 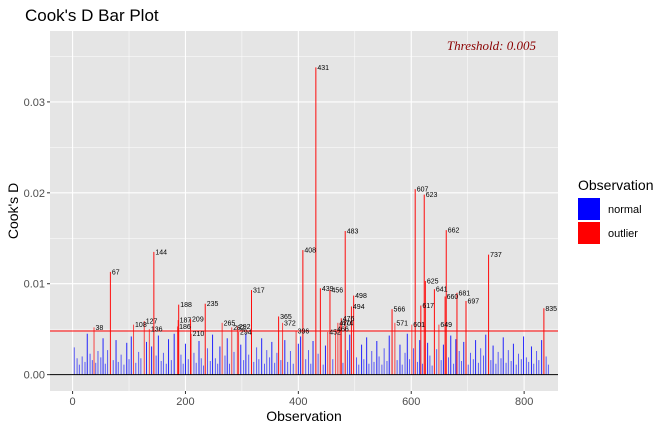 I want to click on outlier-label: 466, so click(x=343, y=330).